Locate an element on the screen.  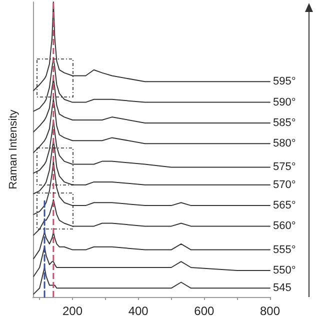
x-tick-label: 200 is located at coordinates (72, 311).